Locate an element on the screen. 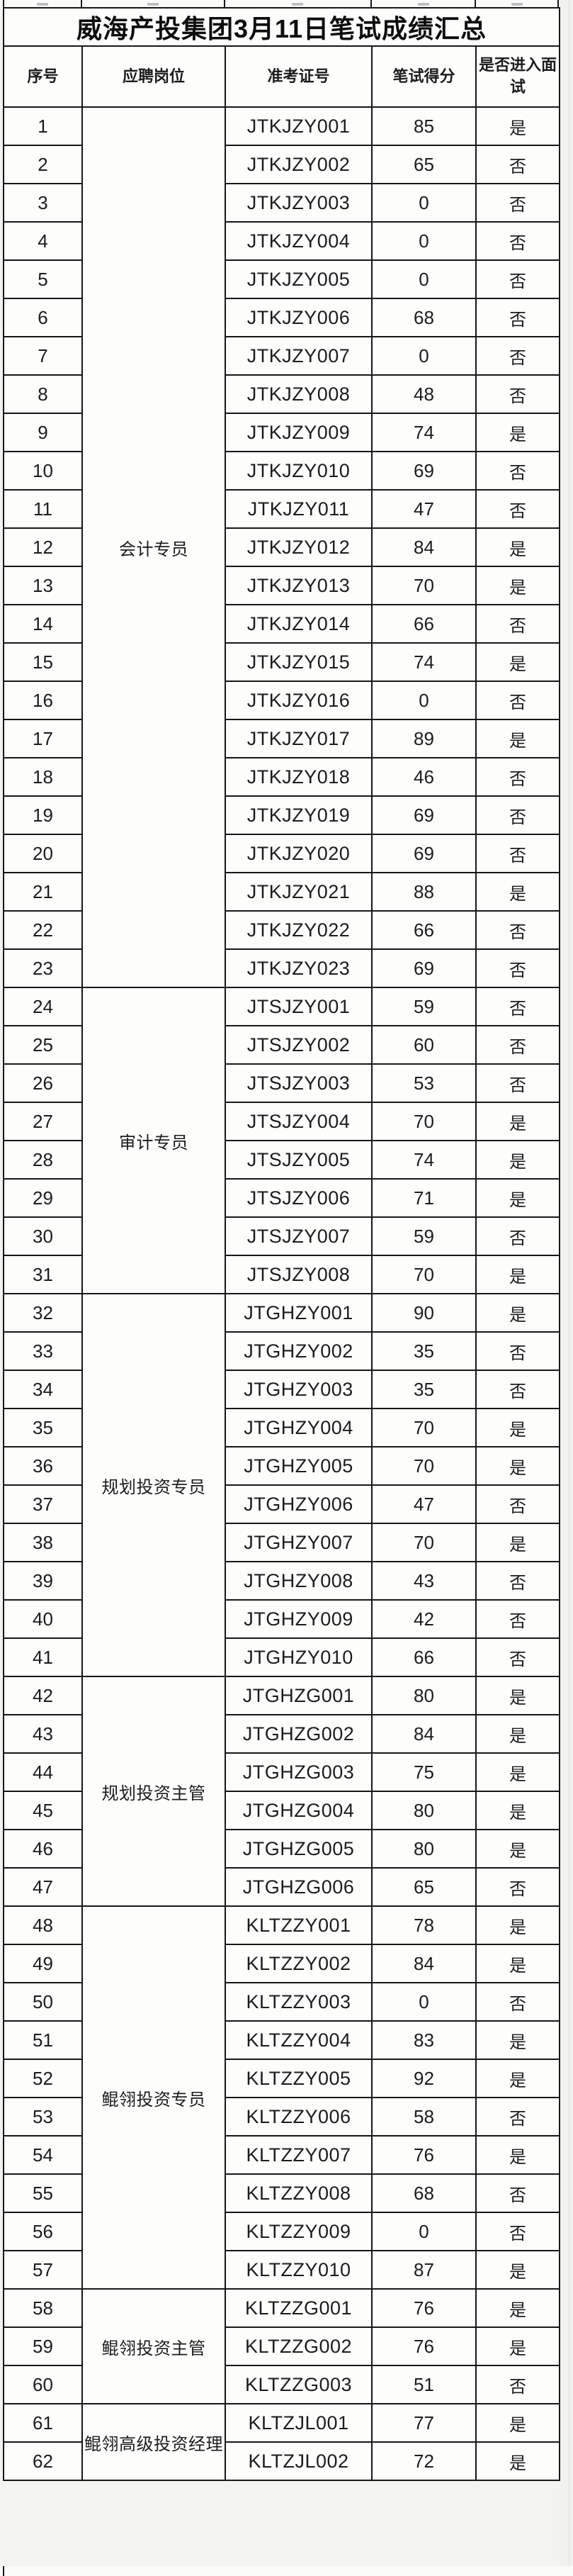 This screenshot has width=573, height=2576. ticket-cell: JTKJZY018 is located at coordinates (299, 777).